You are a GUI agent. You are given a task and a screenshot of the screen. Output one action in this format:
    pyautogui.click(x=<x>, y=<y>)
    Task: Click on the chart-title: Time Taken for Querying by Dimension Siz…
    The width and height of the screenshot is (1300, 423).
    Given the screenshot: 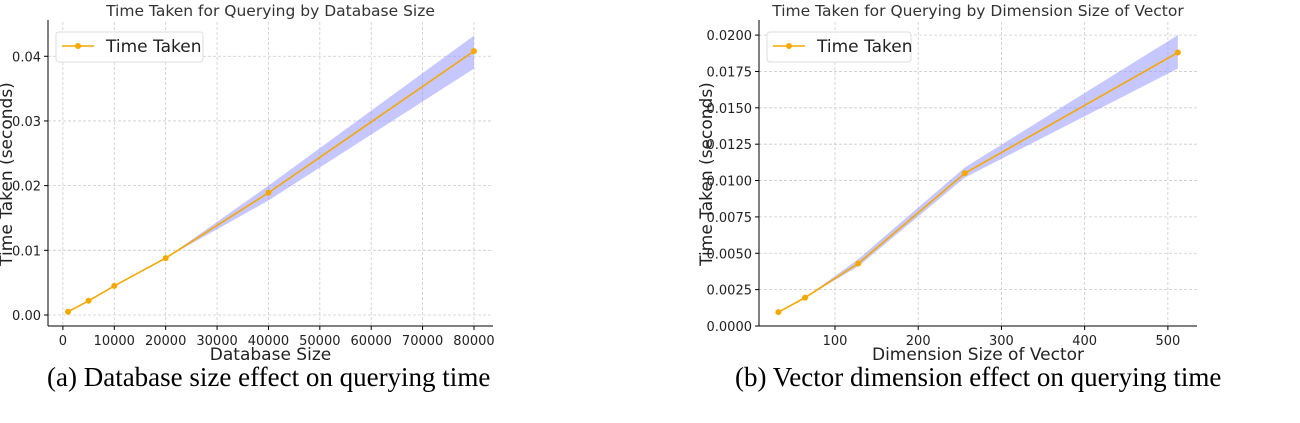 What is the action you would take?
    pyautogui.click(x=977, y=11)
    